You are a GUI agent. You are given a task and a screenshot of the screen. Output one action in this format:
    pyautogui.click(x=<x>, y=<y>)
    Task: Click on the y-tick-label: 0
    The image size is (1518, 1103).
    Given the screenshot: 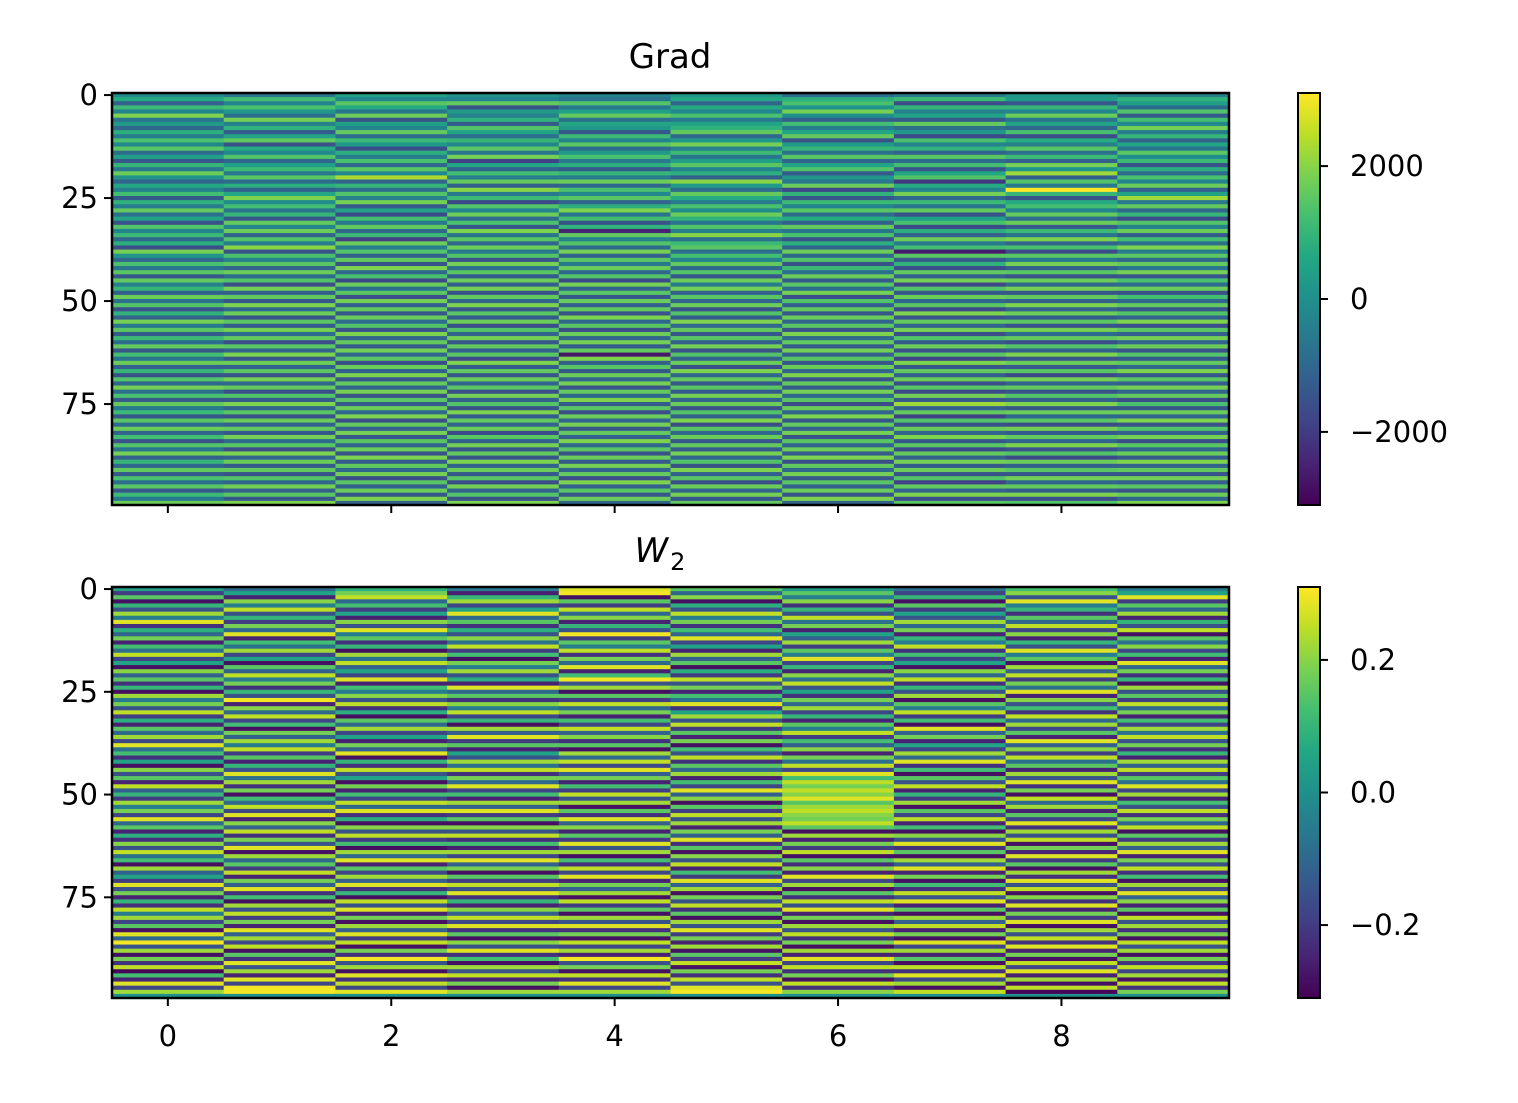 What is the action you would take?
    pyautogui.click(x=89, y=589)
    